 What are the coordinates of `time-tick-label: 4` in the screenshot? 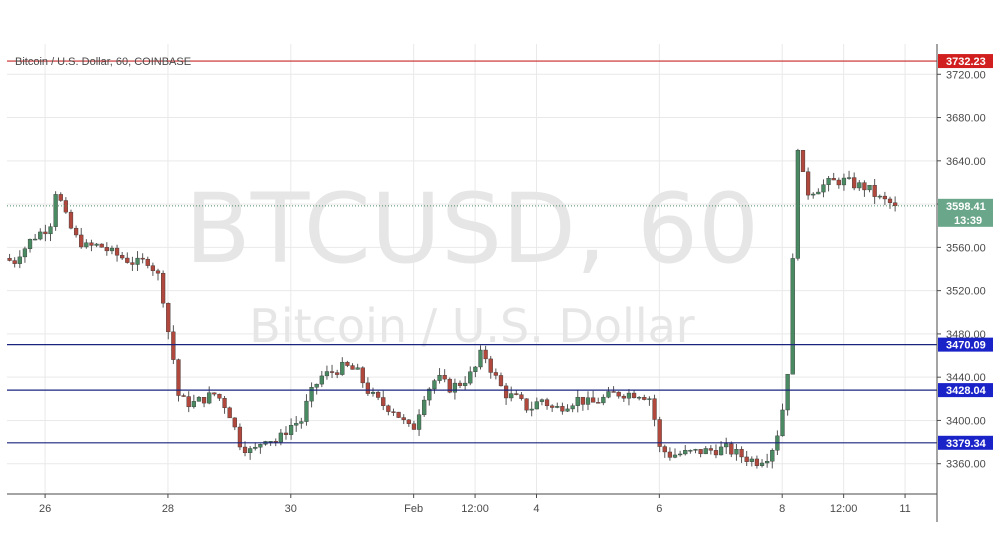 It's located at (536, 509).